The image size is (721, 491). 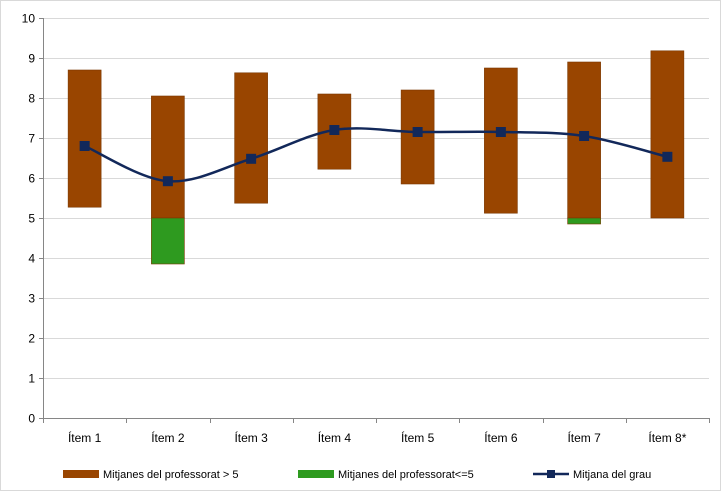 What do you see at coordinates (170, 475) in the screenshot?
I see `legend-label: Mitjanes del professorat > 5` at bounding box center [170, 475].